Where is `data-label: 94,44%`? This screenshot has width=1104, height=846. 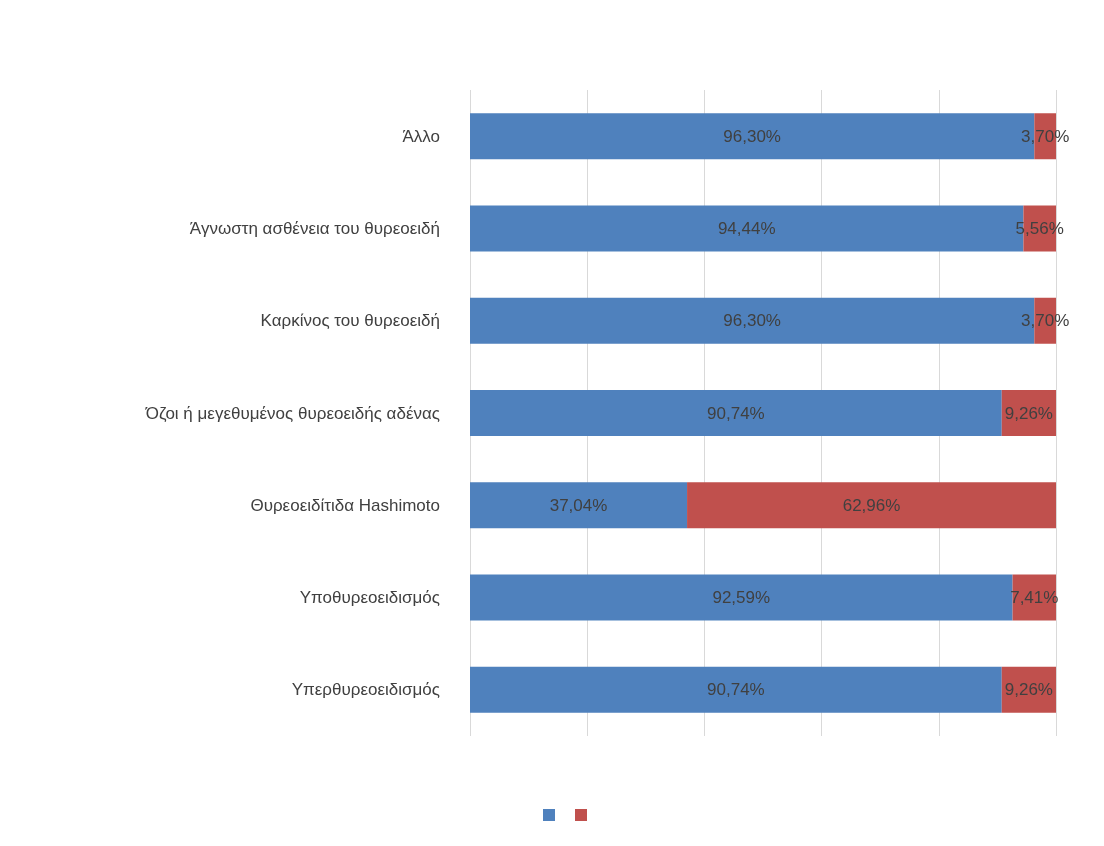 data-label: 94,44% is located at coordinates (746, 228).